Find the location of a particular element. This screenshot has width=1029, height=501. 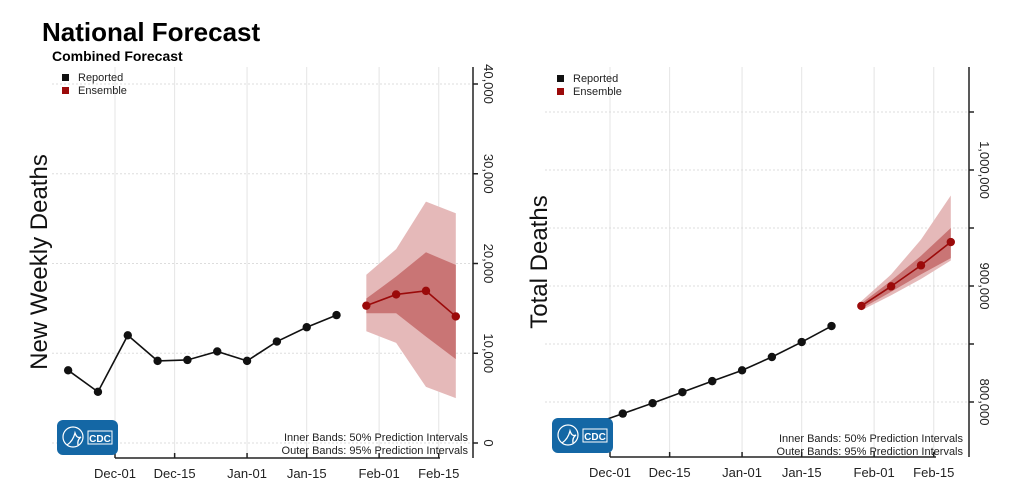

figure-subtitle: Combined Forecast is located at coordinates (117, 56).